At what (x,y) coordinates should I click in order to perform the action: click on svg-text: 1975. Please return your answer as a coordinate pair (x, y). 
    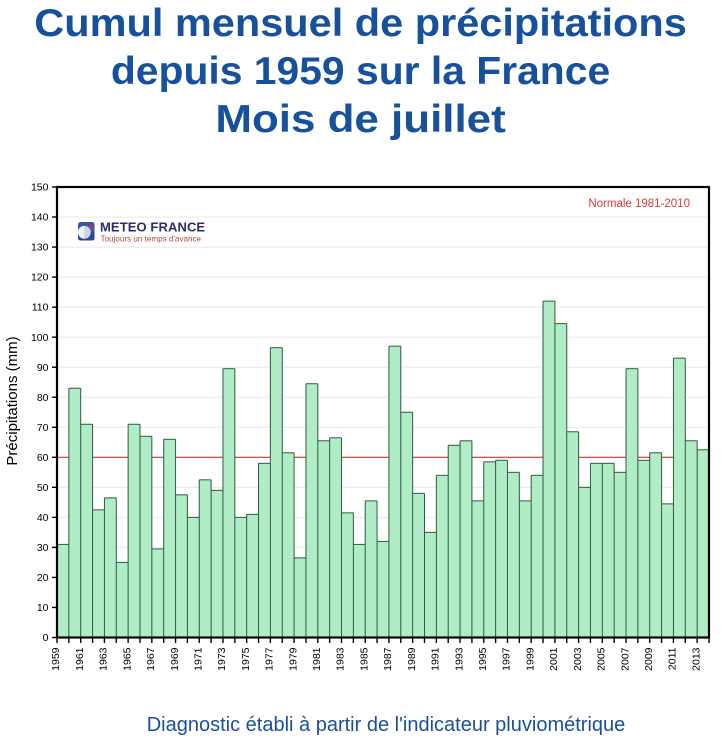
    Looking at the image, I should click on (246, 659).